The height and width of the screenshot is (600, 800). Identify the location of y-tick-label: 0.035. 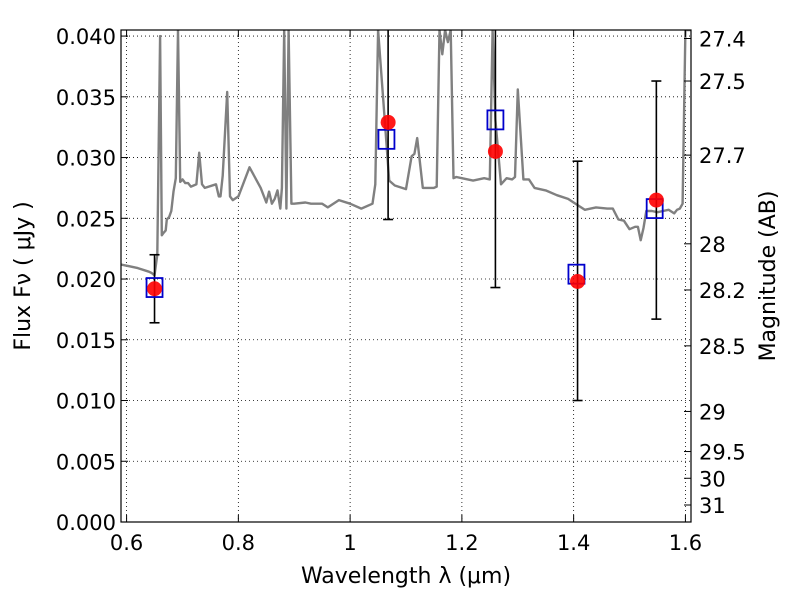
(86, 98).